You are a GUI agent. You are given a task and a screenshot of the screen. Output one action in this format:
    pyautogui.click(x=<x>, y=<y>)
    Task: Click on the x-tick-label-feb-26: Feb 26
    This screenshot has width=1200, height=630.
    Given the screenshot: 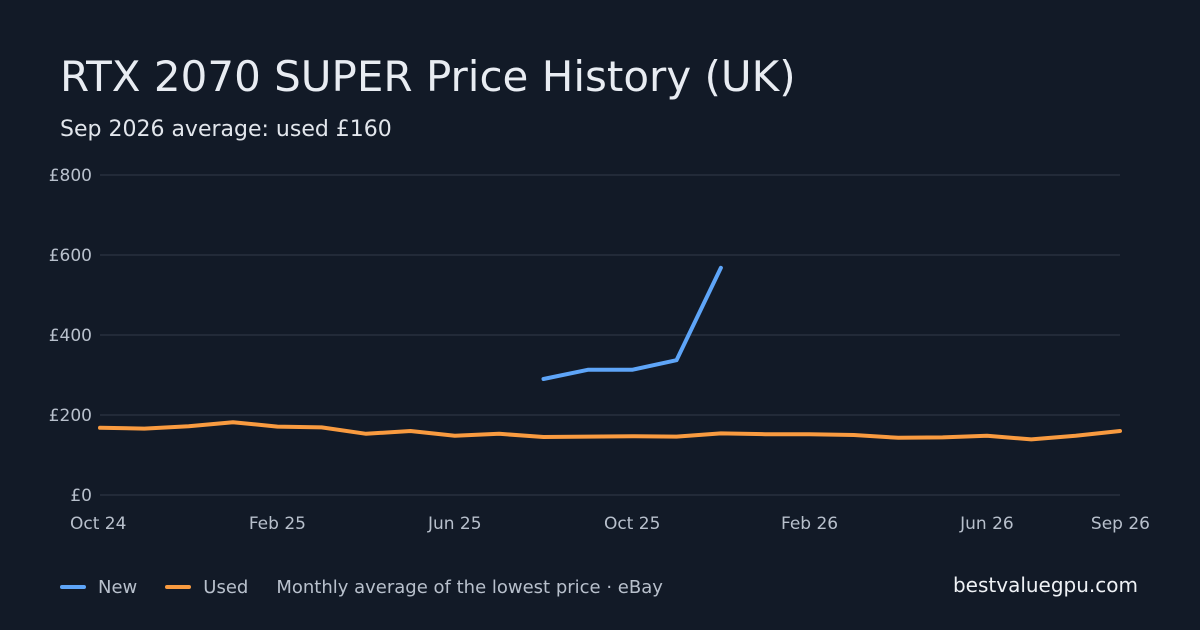 What is the action you would take?
    pyautogui.click(x=809, y=524)
    